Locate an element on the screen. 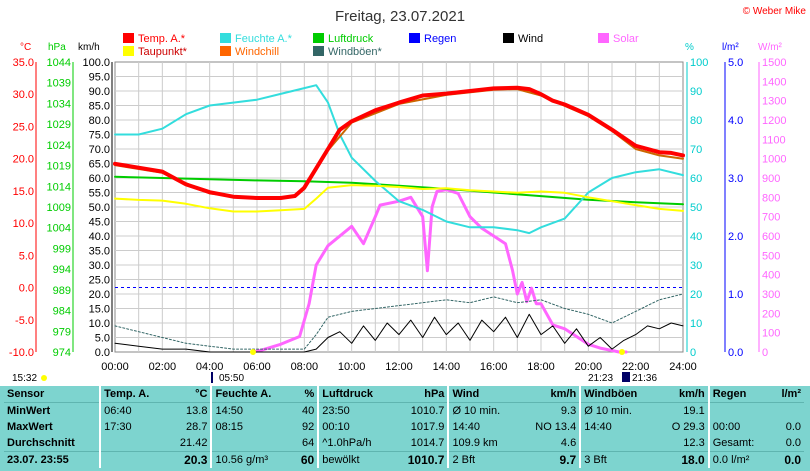 This screenshot has width=810, height=471. tick-label-pressure: 1039 is located at coordinates (59, 84).